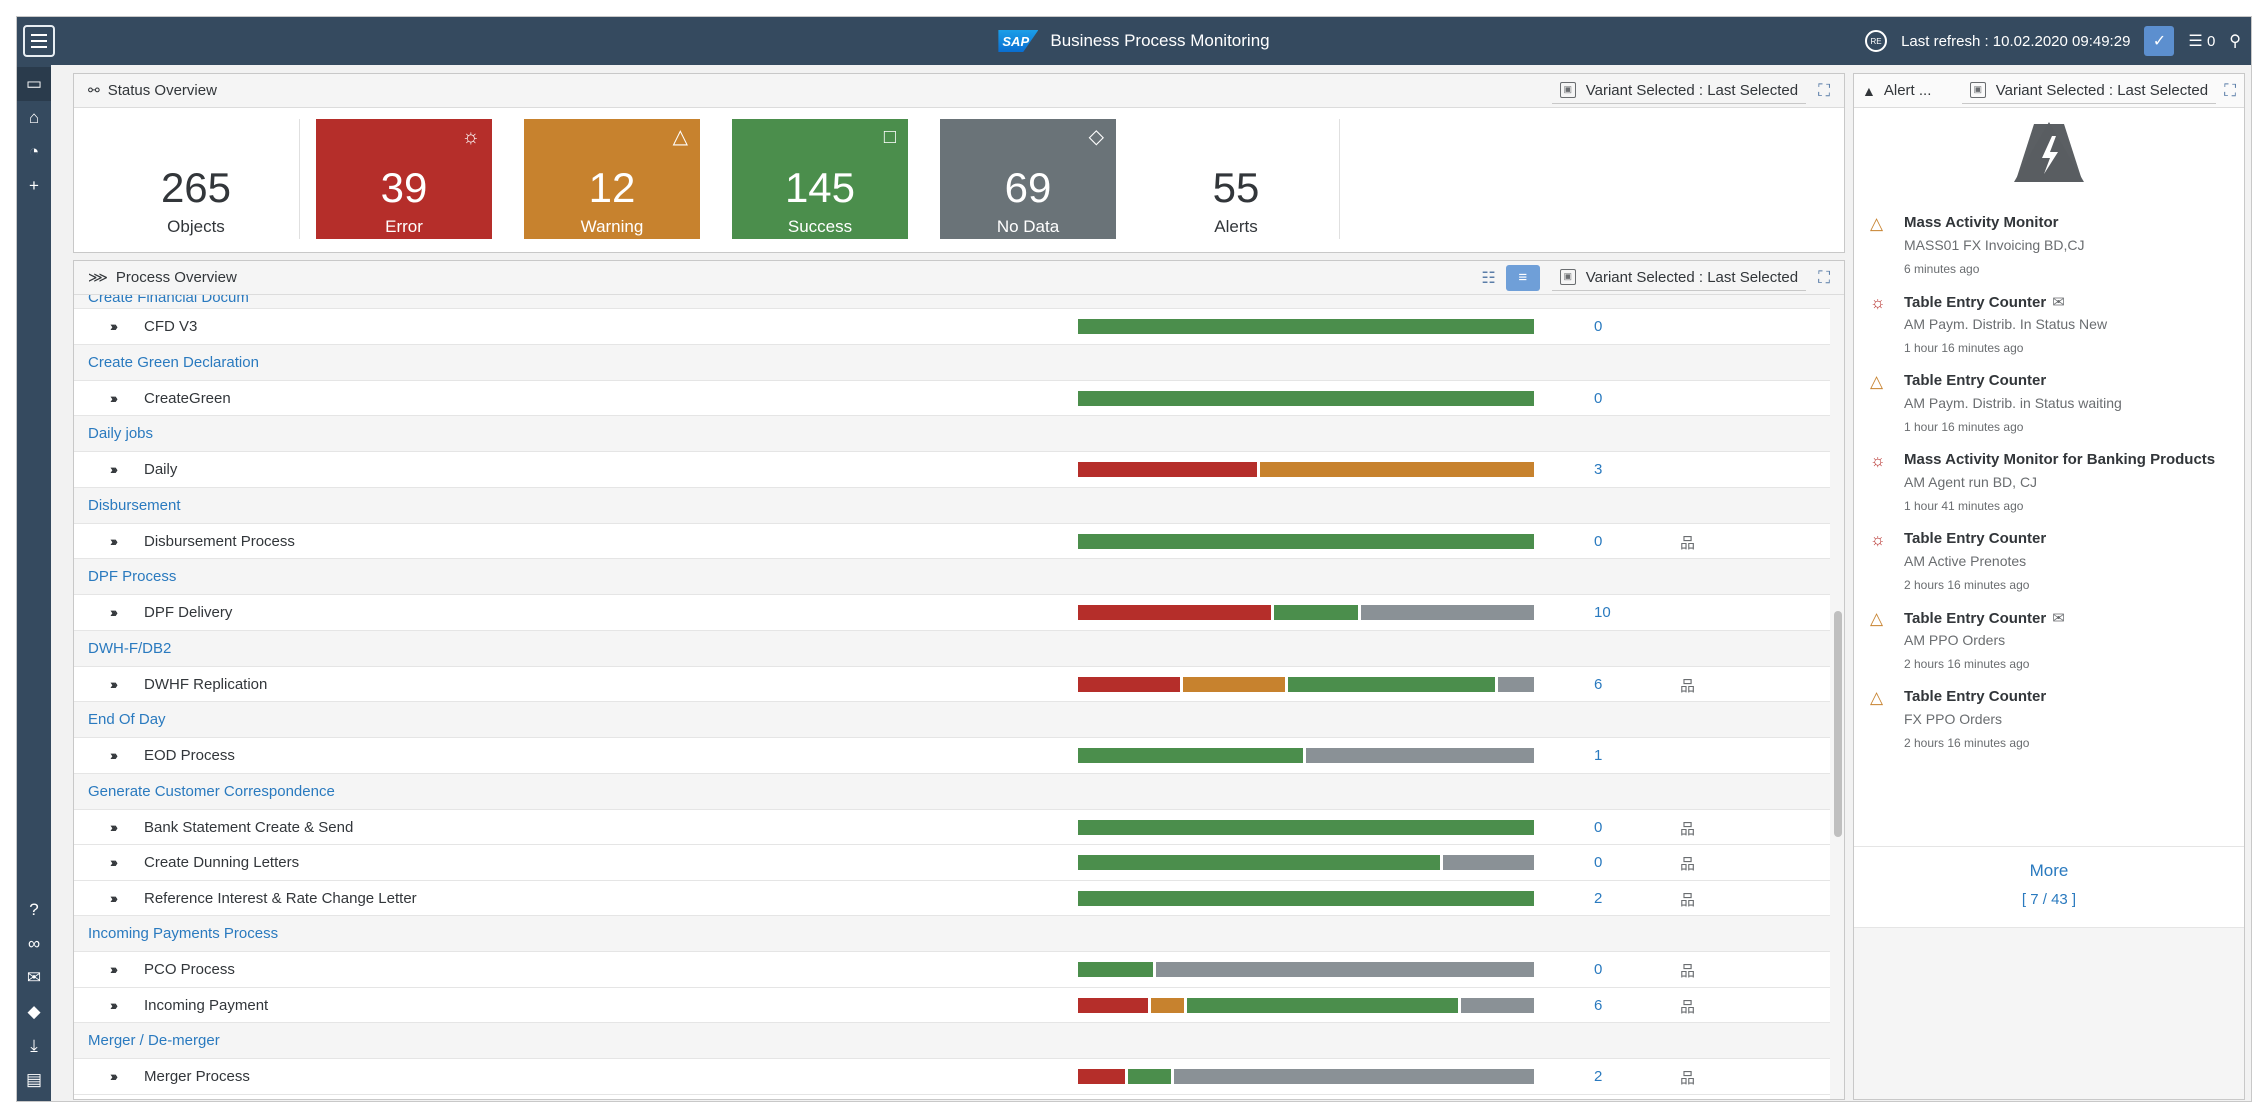  What do you see at coordinates (197, 1076) in the screenshot?
I see `process-name: Merger Process` at bounding box center [197, 1076].